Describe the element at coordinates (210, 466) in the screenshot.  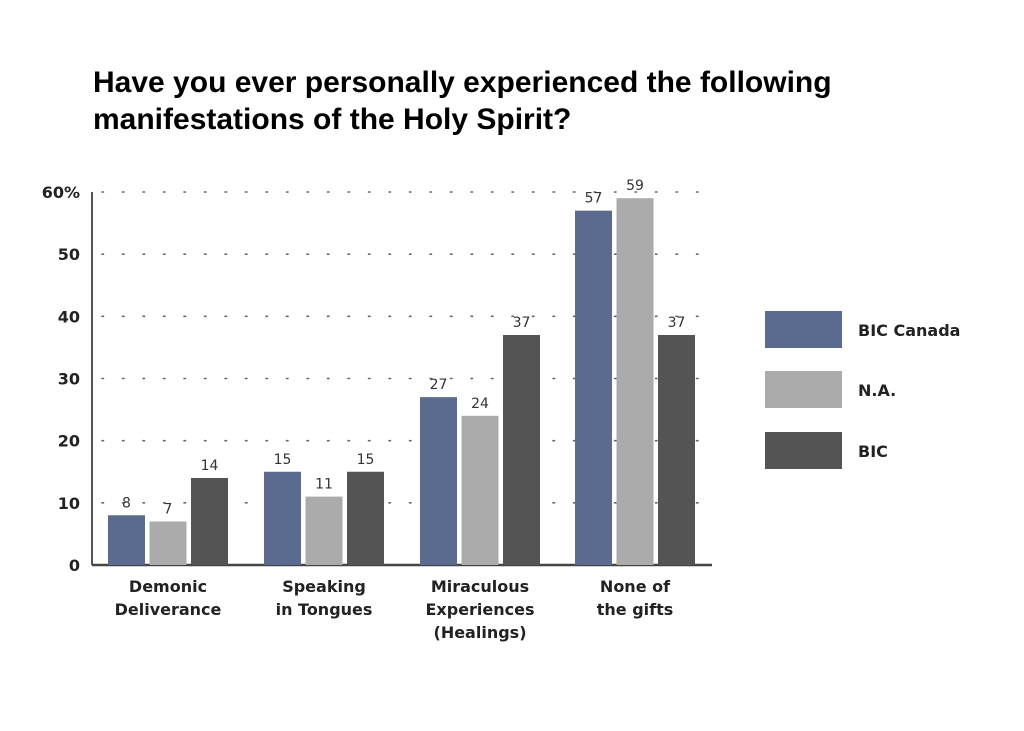
I see `data-label: 14` at that location.